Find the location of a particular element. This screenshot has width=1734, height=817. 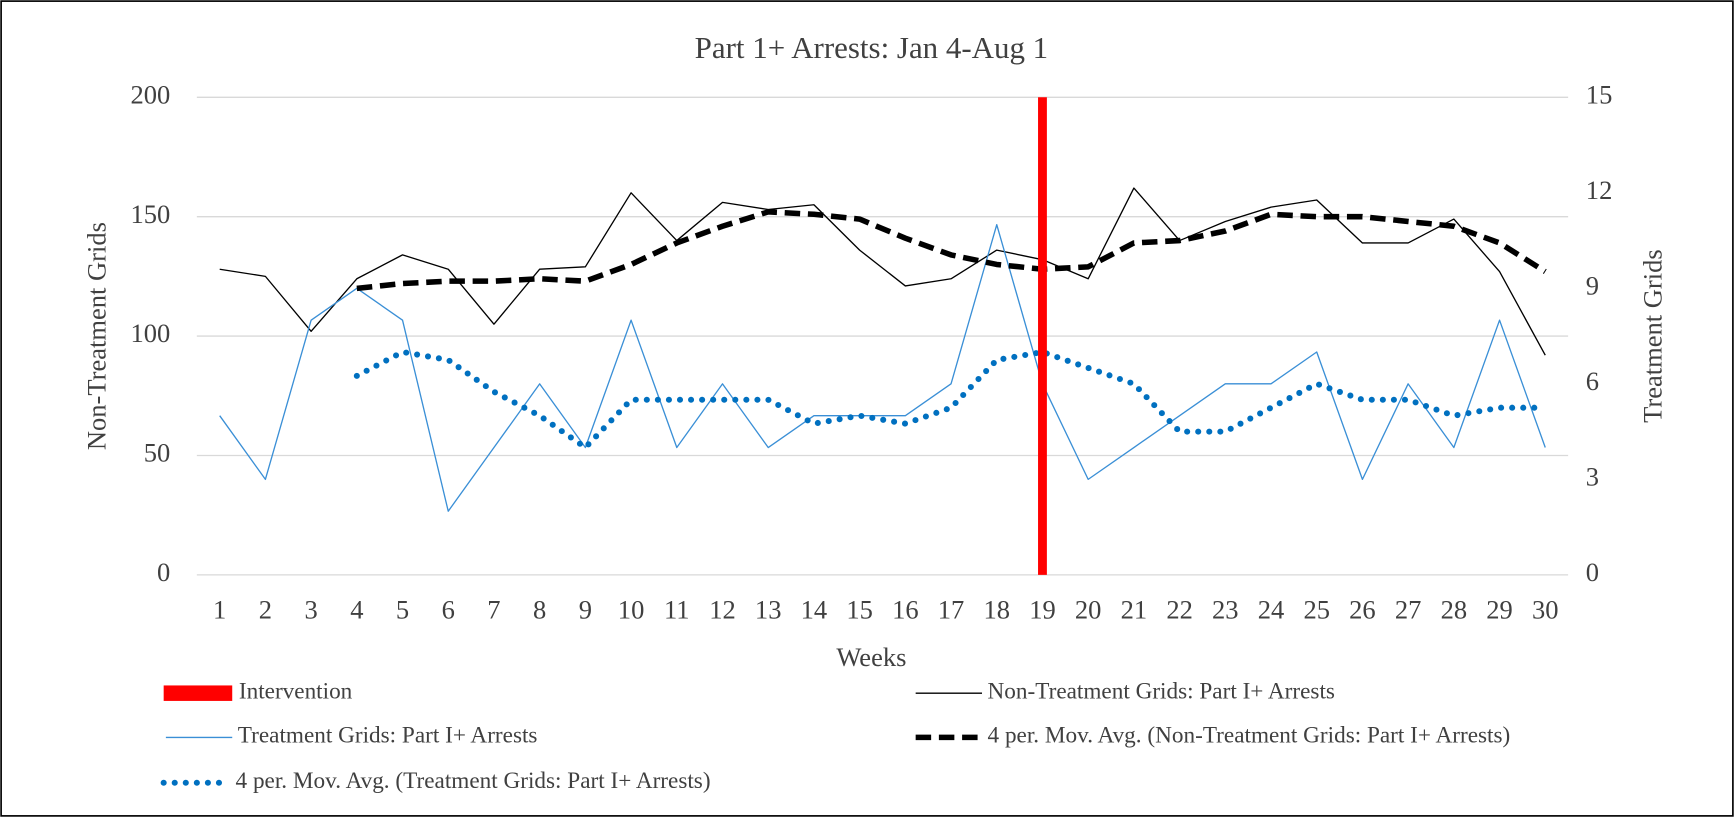

x-tick-label: 8 is located at coordinates (539, 610).